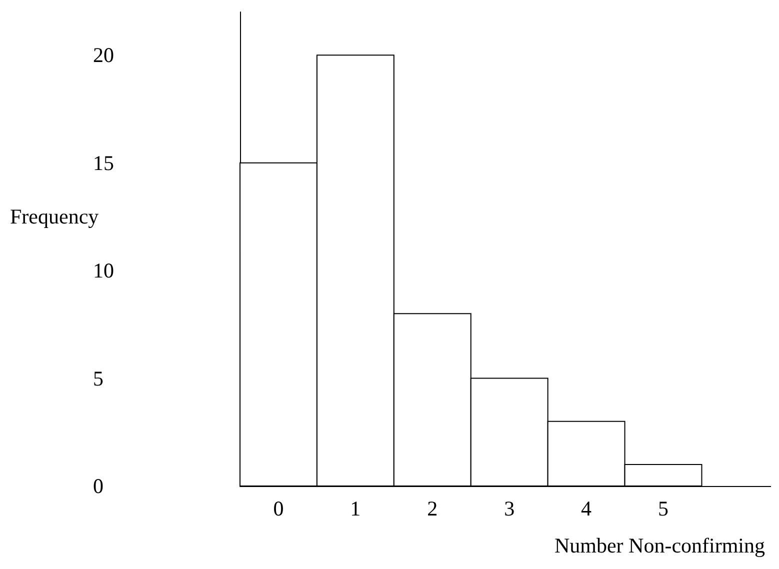 The width and height of the screenshot is (779, 569). What do you see at coordinates (355, 508) in the screenshot?
I see `x-tick-label: 1` at bounding box center [355, 508].